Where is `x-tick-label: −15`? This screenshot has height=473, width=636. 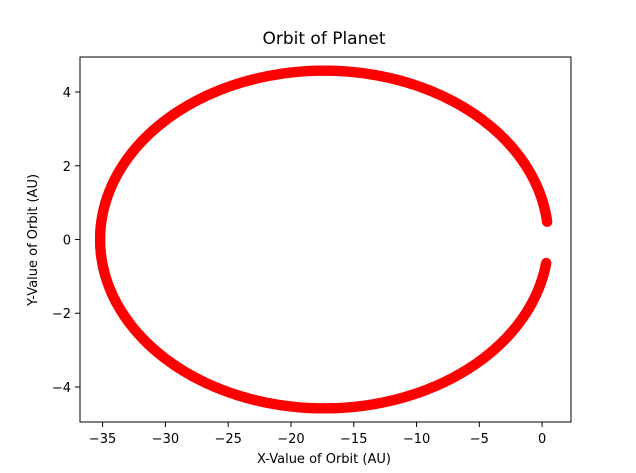 x-tick-label: −15 is located at coordinates (353, 439).